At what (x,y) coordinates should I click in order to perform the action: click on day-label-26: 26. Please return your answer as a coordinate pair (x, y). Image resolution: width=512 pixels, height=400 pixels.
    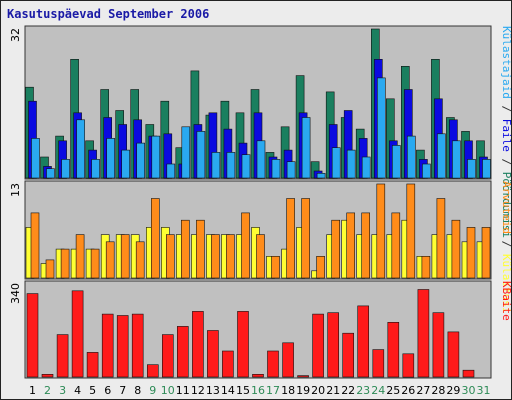
    Looking at the image, I should click on (408, 390).